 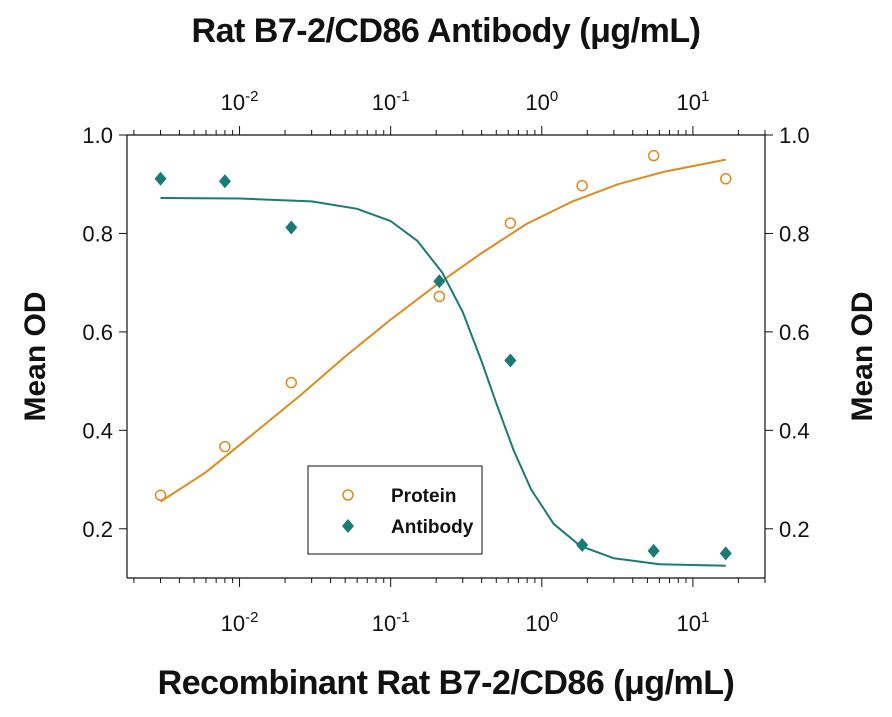 I want to click on x-tick-label-bottom: 10⁻¹, so click(x=391, y=622).